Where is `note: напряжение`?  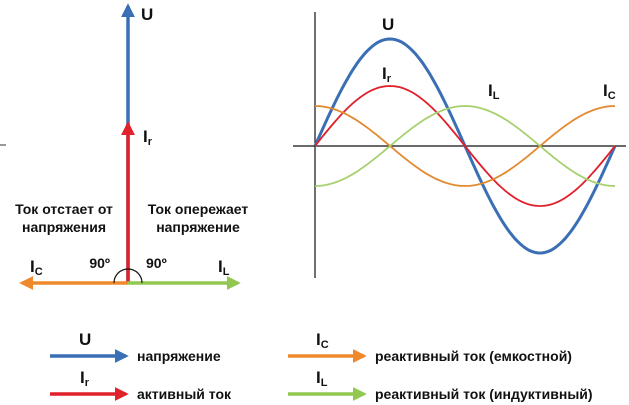
note: напряжение is located at coordinates (198, 227).